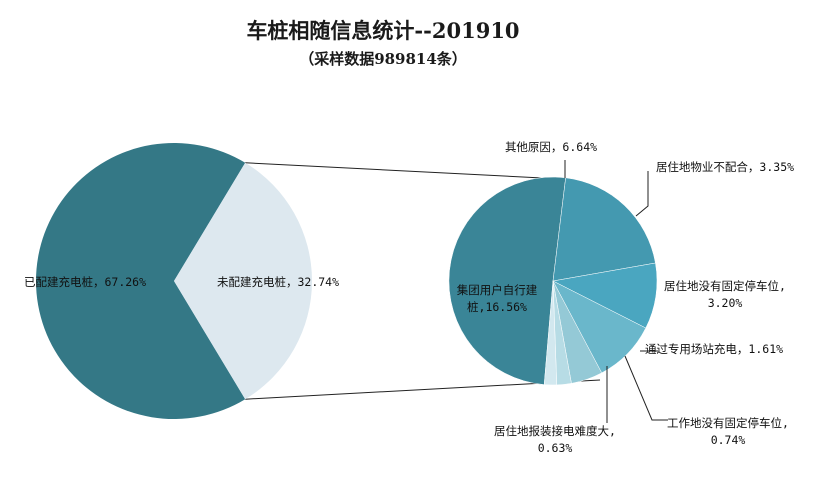 This screenshot has width=820, height=487. Describe the element at coordinates (551, 147) in the screenshot. I see `breakdown-label-1: 其他原因，6.64%` at that location.